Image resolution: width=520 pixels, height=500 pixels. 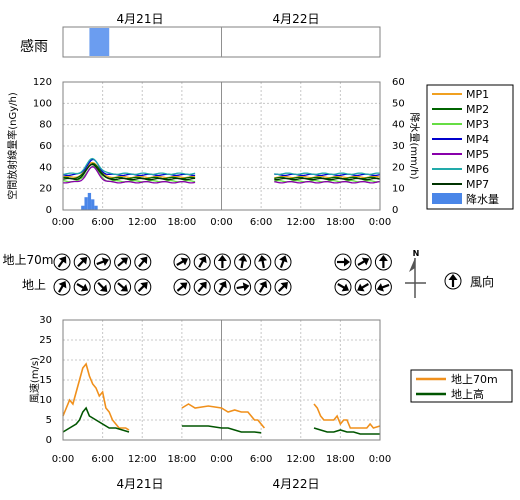 I want to click on legend-label-mp4: MP4, so click(x=477, y=139).